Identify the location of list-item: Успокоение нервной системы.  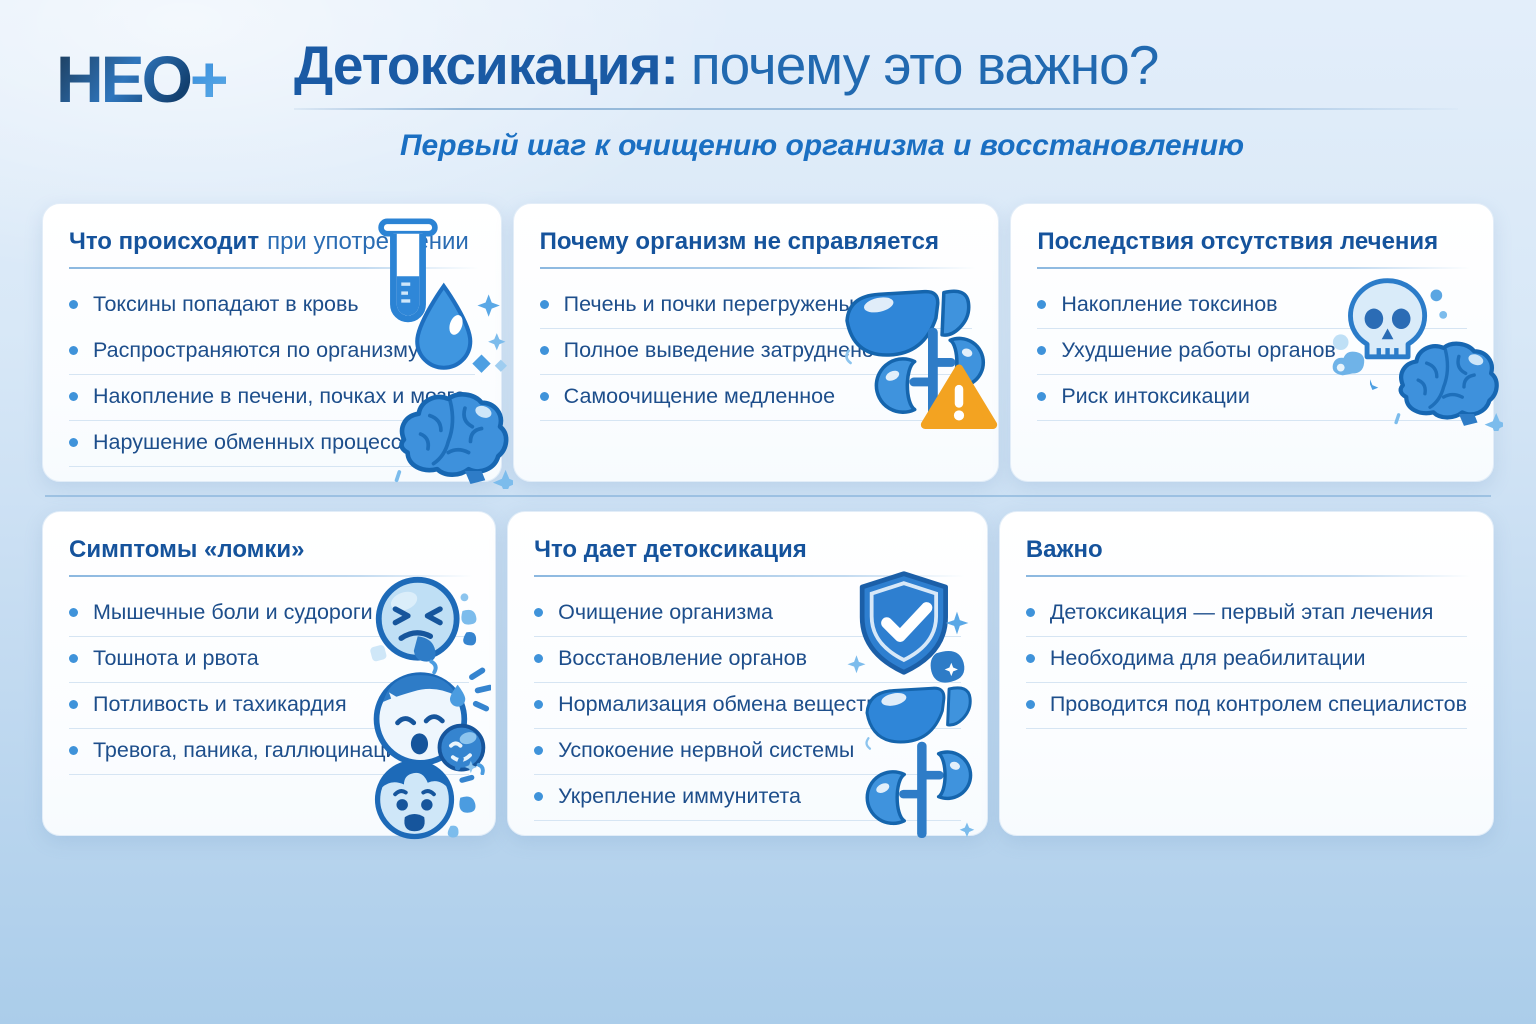
(747, 752).